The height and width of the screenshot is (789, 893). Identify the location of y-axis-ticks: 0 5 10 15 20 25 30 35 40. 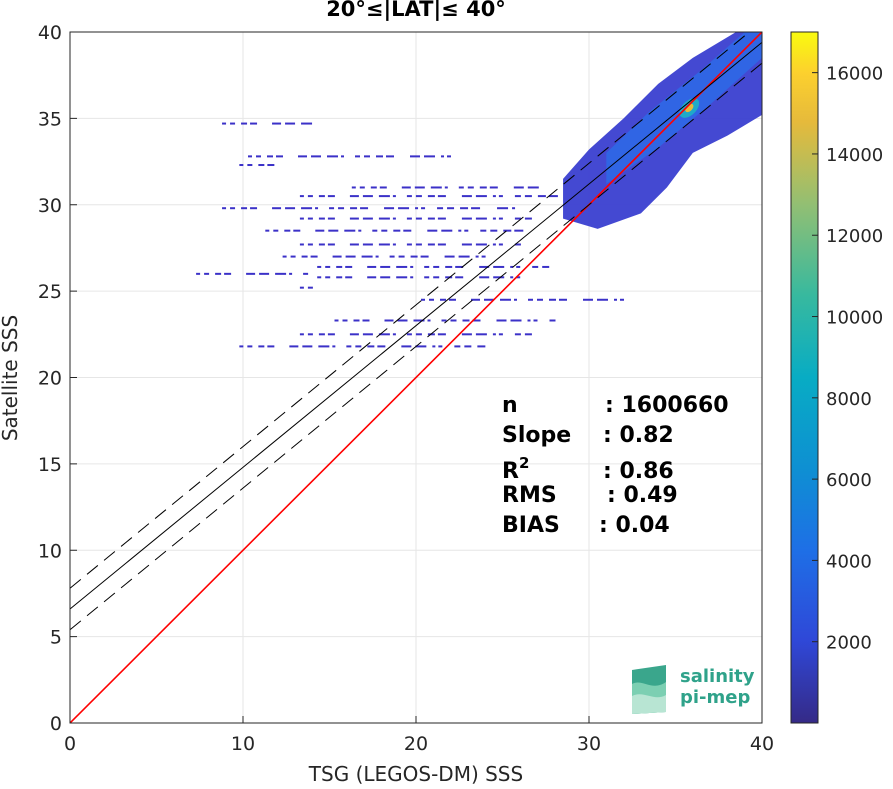
(57, 378).